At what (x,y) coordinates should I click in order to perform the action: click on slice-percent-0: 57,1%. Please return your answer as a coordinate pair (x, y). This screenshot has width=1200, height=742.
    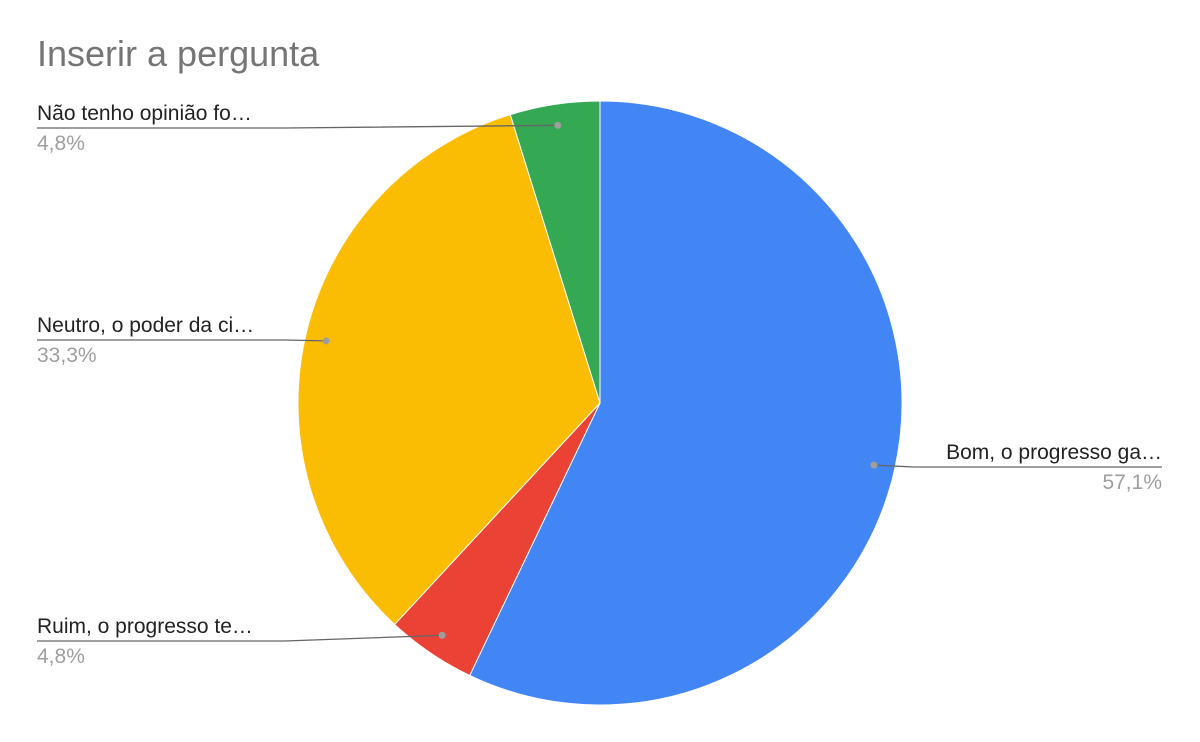
    Looking at the image, I should click on (1132, 482).